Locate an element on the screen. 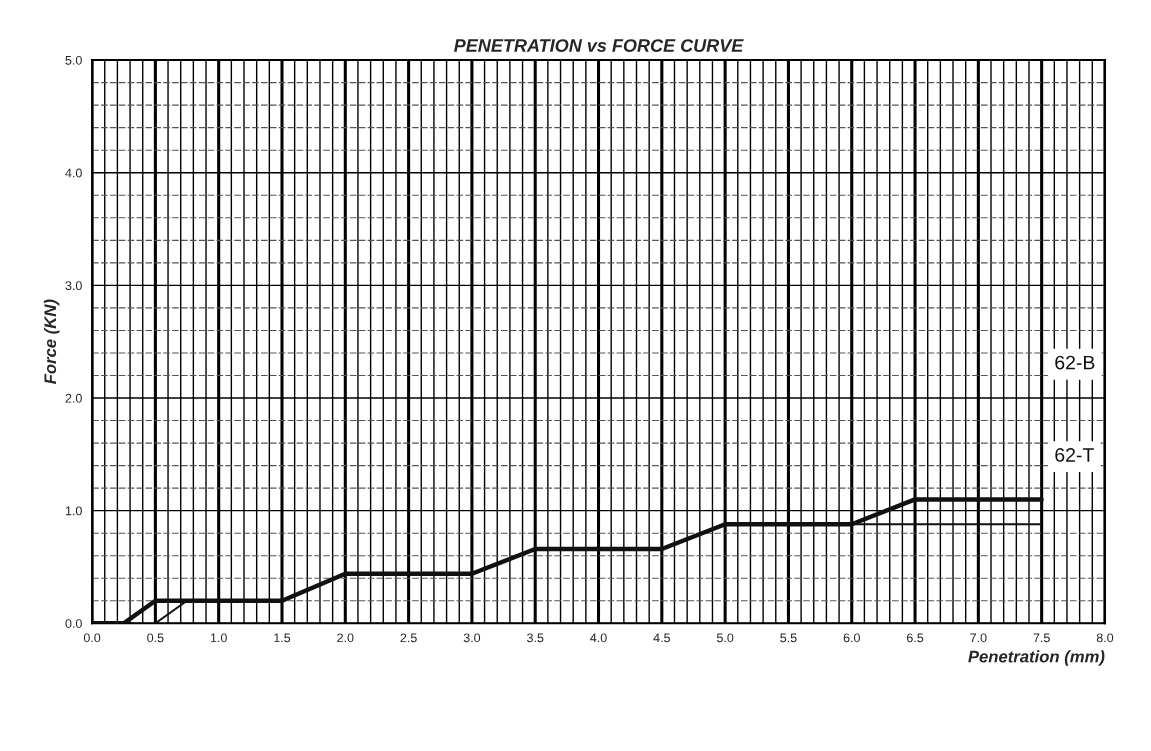 The image size is (1151, 751). x-axis-title: Penetration (mm) is located at coordinates (1036, 658).